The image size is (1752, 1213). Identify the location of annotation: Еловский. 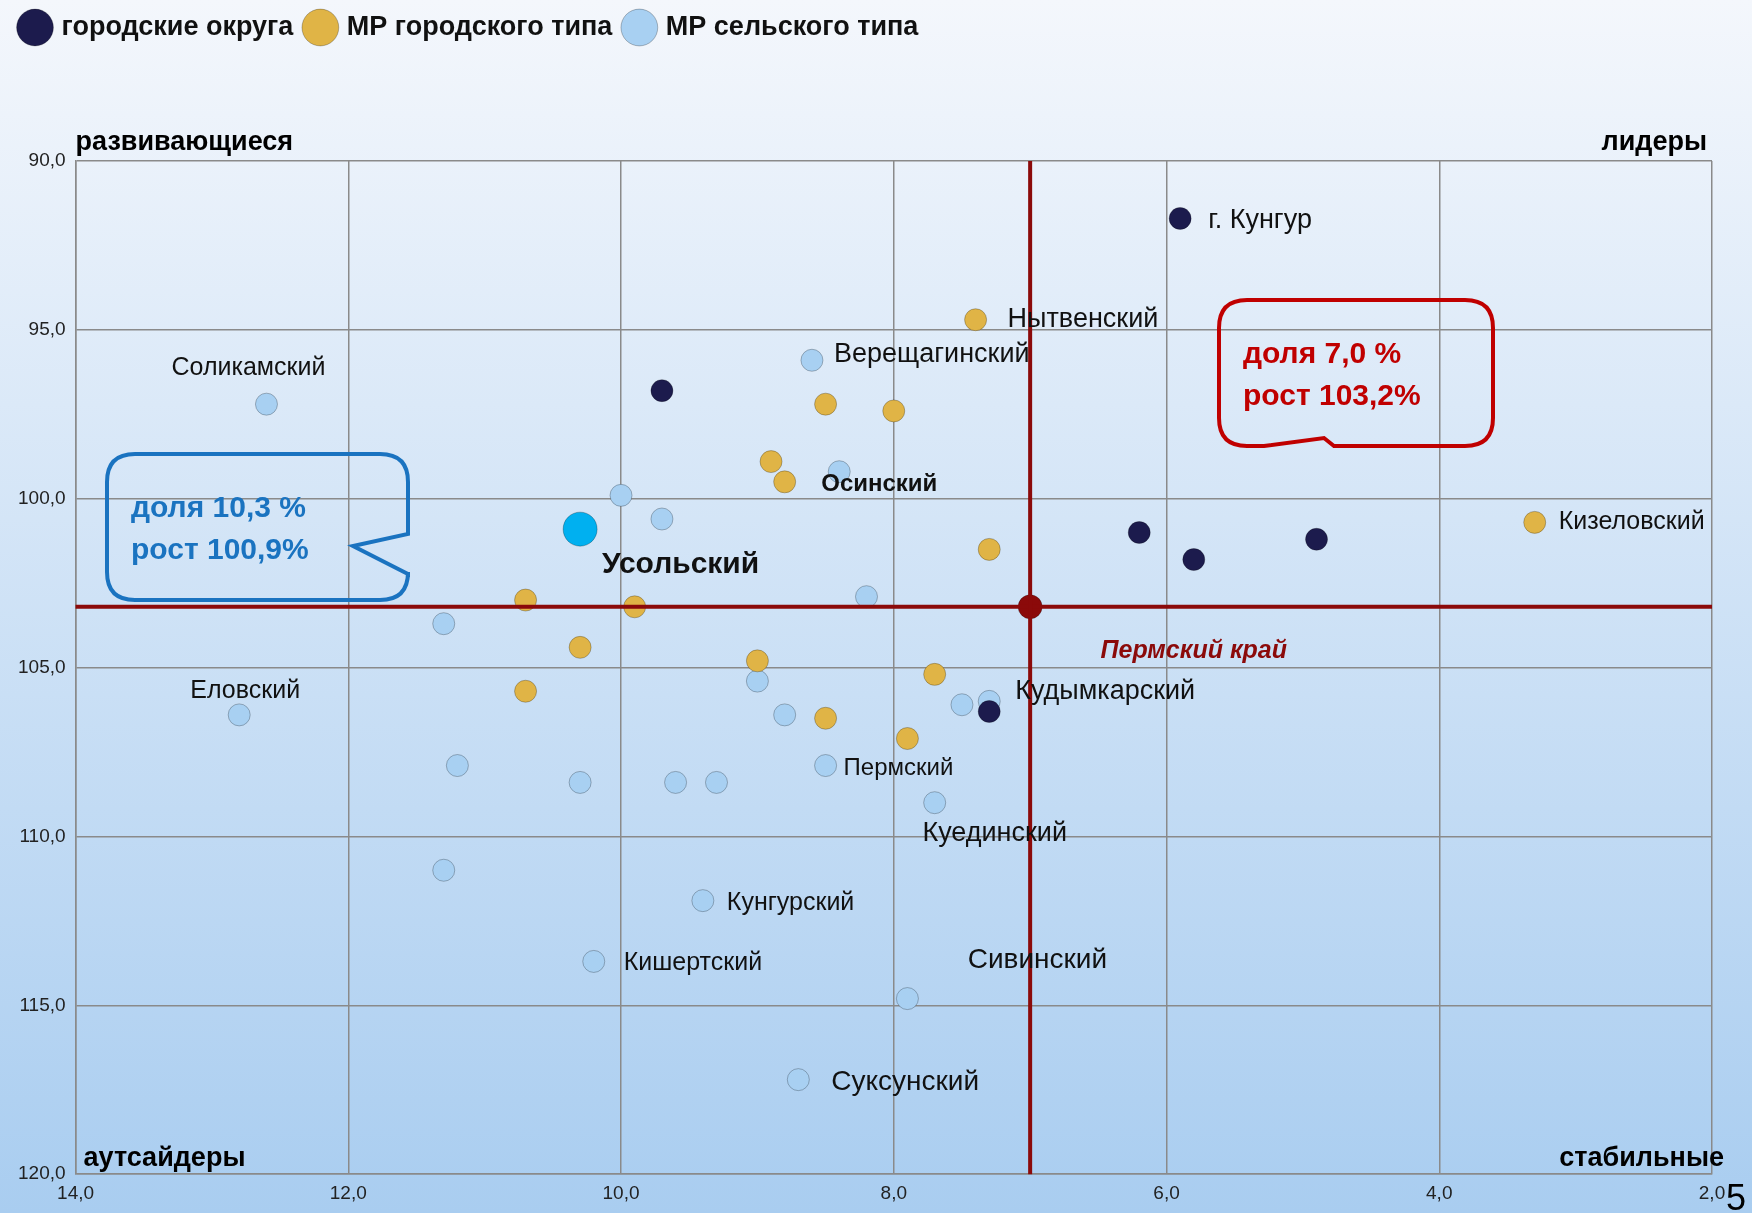
(245, 688).